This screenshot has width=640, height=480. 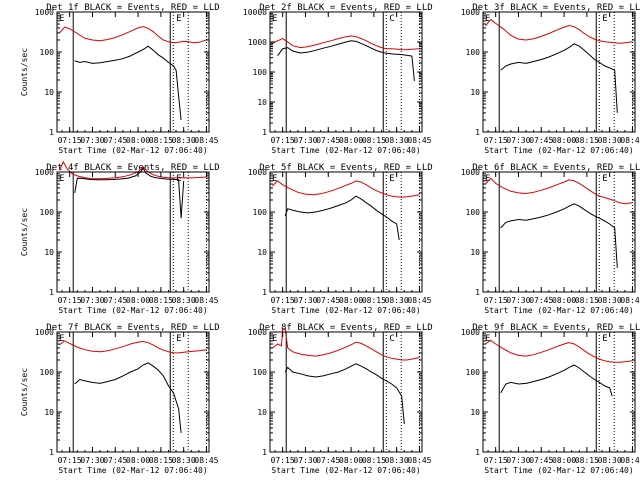 What do you see at coordinates (345, 328) in the screenshot?
I see `panel-title: Det 8f BLACK = Events, RED = LLD` at bounding box center [345, 328].